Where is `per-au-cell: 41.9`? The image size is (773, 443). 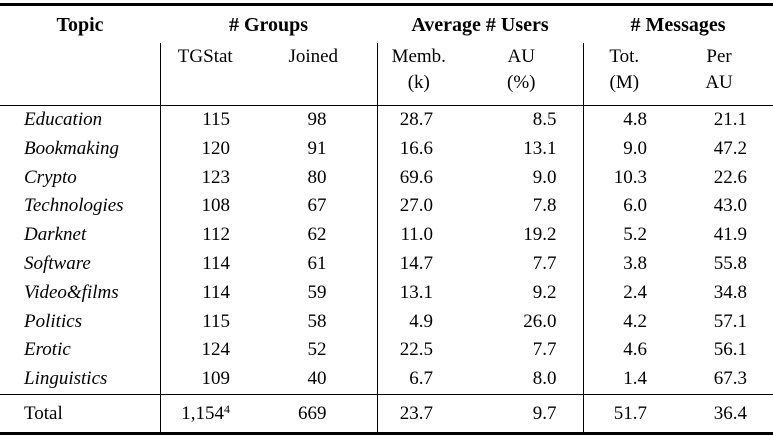
per-au-cell: 41.9 is located at coordinates (730, 235).